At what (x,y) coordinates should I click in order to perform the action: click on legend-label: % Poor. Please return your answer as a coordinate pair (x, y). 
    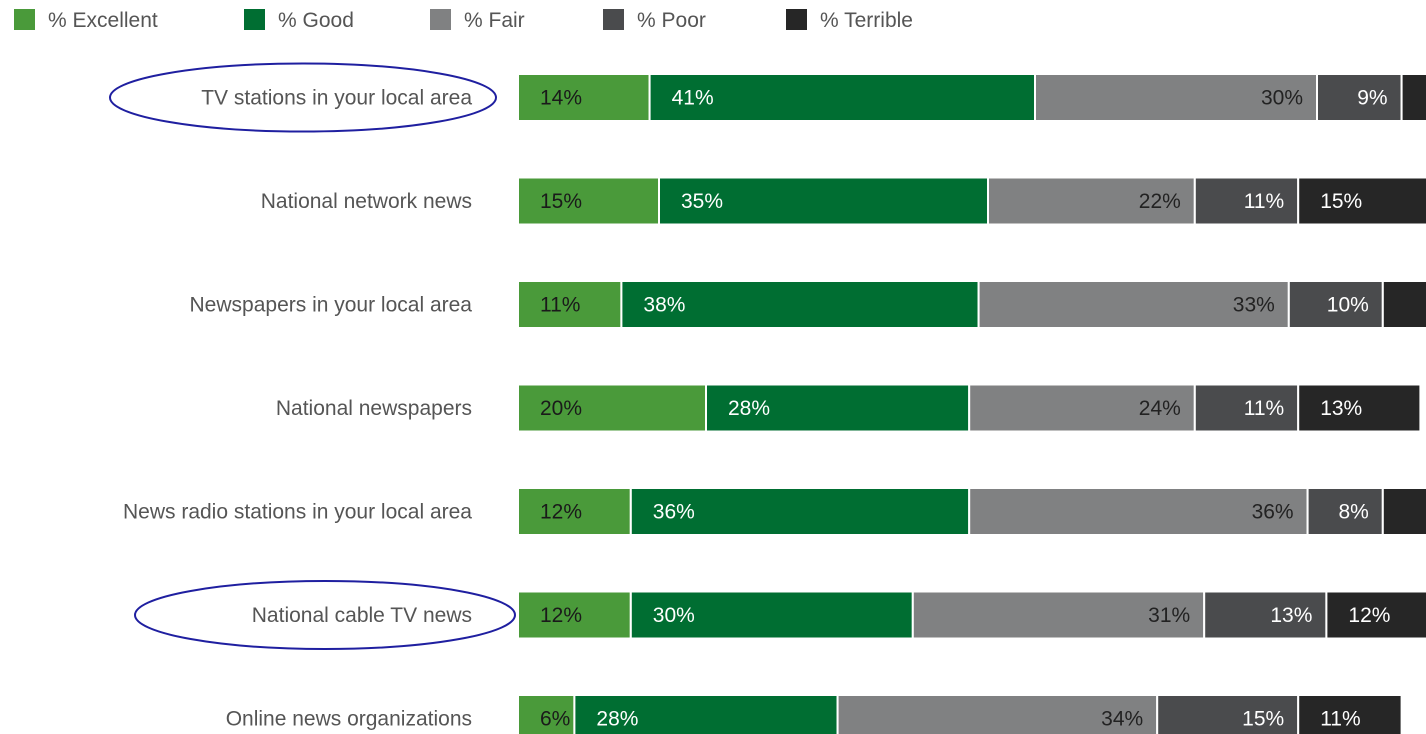
    Looking at the image, I should click on (671, 20).